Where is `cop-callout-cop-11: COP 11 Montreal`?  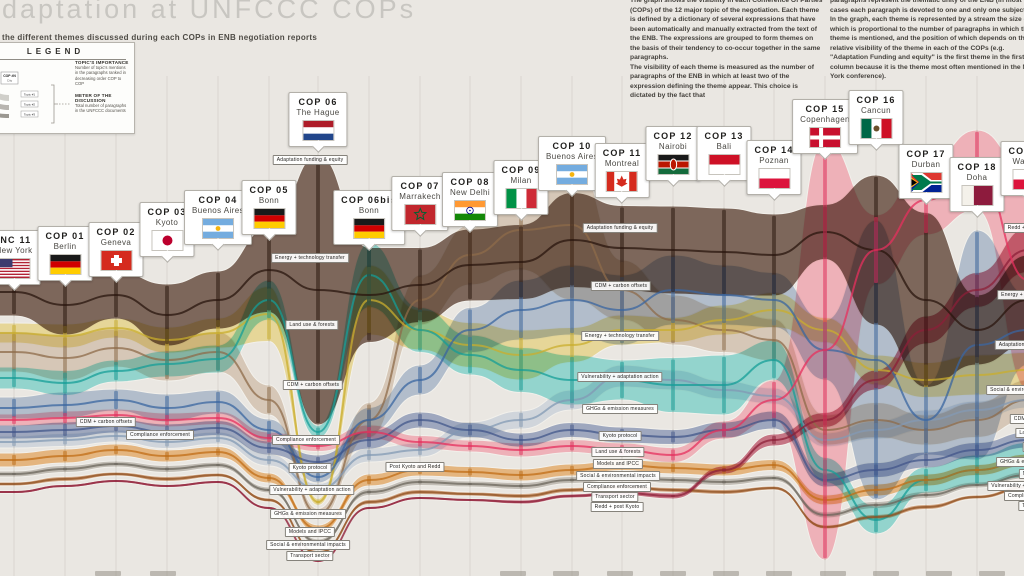
cop-callout-cop-11: COP 11 Montreal is located at coordinates (622, 170).